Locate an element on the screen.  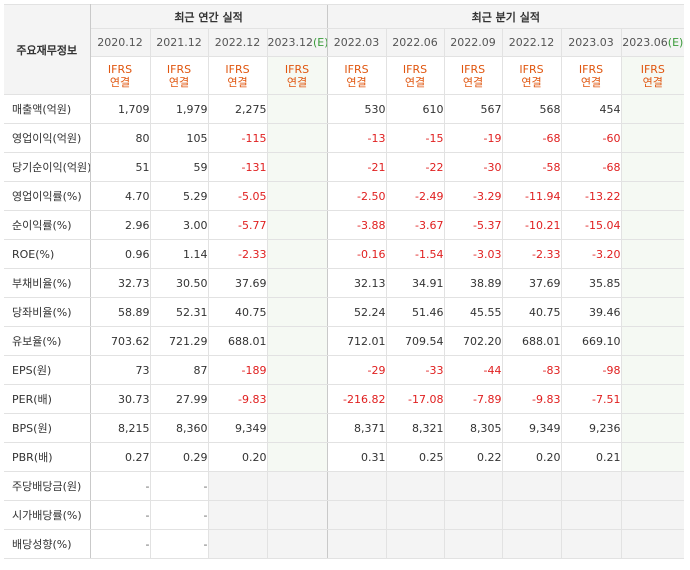
value-cell: -3.29 is located at coordinates (473, 196).